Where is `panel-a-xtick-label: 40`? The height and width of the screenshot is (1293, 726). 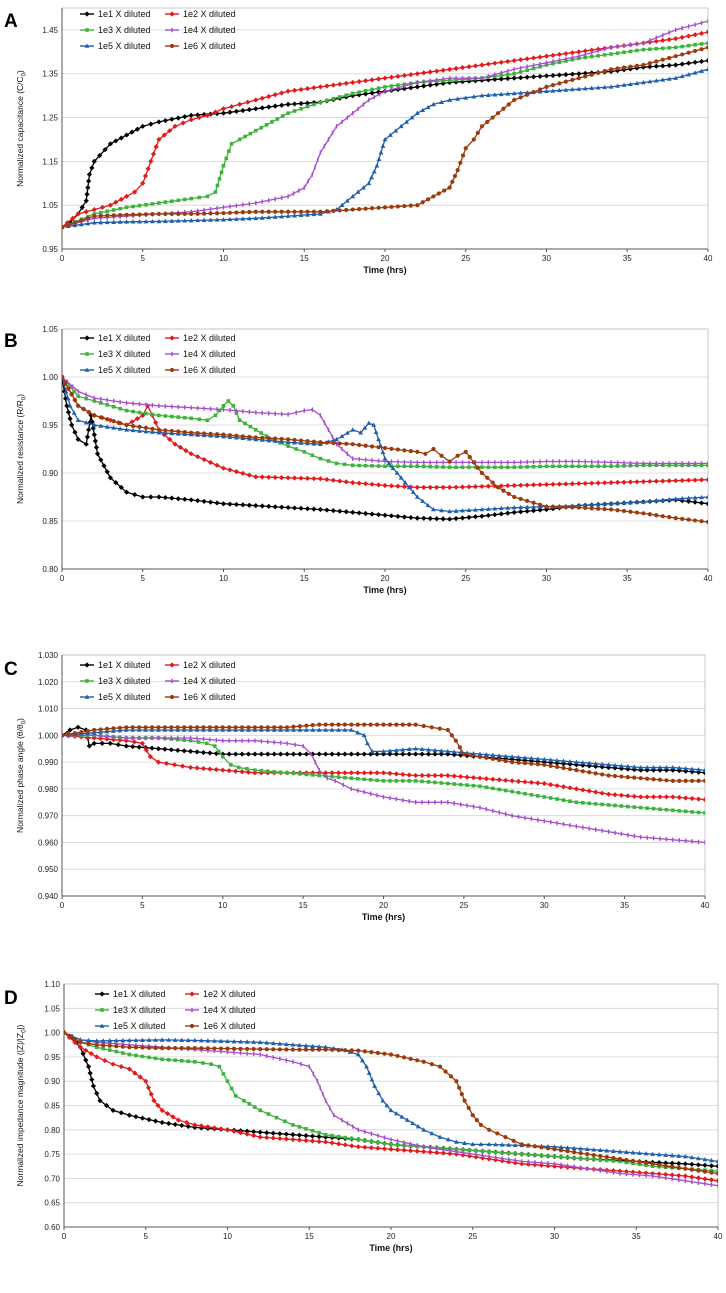 panel-a-xtick-label: 40 is located at coordinates (708, 258).